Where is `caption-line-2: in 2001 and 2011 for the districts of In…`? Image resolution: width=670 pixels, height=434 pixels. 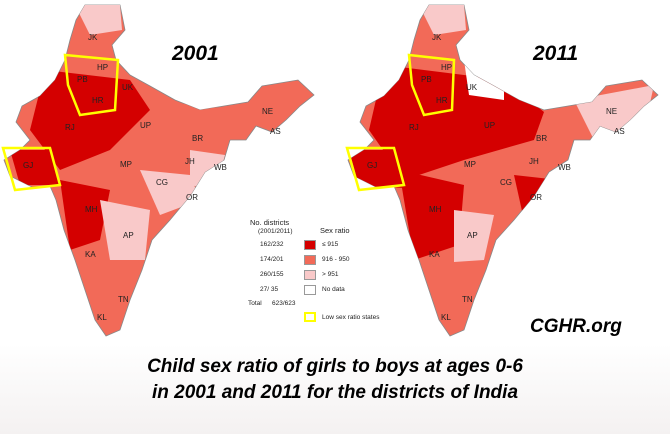 caption-line-2: in 2001 and 2011 for the districts of In… is located at coordinates (335, 392).